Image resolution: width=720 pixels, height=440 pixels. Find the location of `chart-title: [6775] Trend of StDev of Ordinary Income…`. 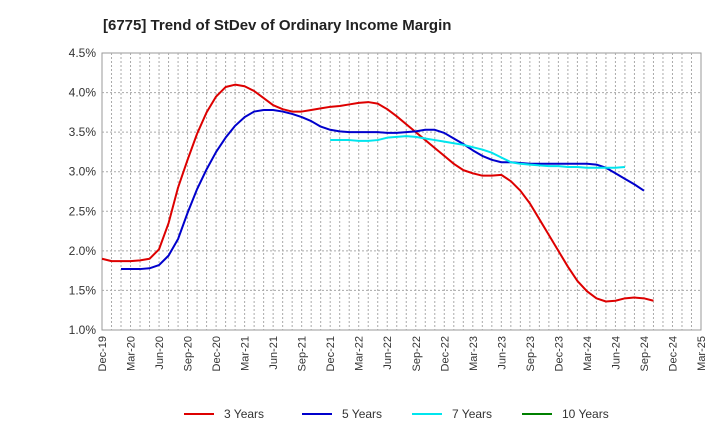

chart-title: [6775] Trend of StDev of Ordinary Income… is located at coordinates (277, 25).